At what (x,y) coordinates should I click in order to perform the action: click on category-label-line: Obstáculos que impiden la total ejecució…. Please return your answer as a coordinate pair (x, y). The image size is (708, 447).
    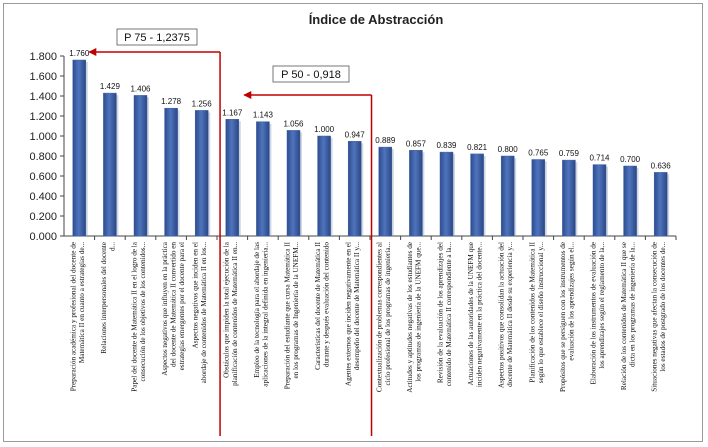
    Looking at the image, I should click on (226, 309).